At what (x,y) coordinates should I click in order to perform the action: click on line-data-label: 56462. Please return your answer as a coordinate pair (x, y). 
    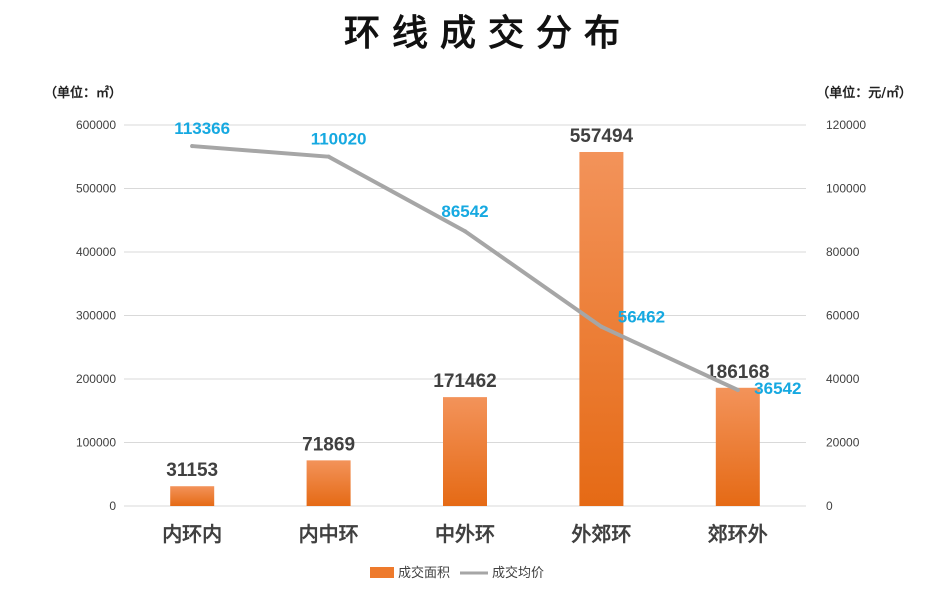
    Looking at the image, I should click on (641, 317).